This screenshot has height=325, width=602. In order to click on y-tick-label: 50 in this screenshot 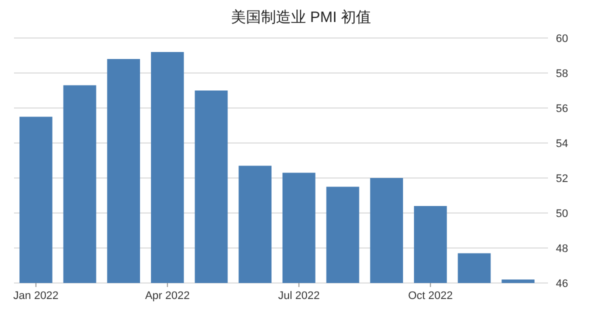, I will do `click(562, 214)`.